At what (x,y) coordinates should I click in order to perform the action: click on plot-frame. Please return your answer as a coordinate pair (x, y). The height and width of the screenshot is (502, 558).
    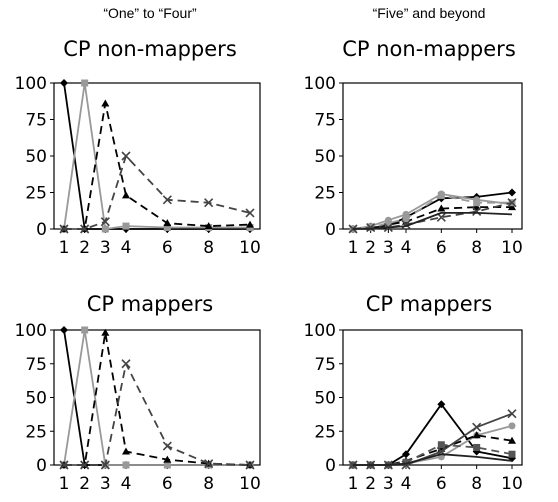
    Looking at the image, I should click on (157, 397).